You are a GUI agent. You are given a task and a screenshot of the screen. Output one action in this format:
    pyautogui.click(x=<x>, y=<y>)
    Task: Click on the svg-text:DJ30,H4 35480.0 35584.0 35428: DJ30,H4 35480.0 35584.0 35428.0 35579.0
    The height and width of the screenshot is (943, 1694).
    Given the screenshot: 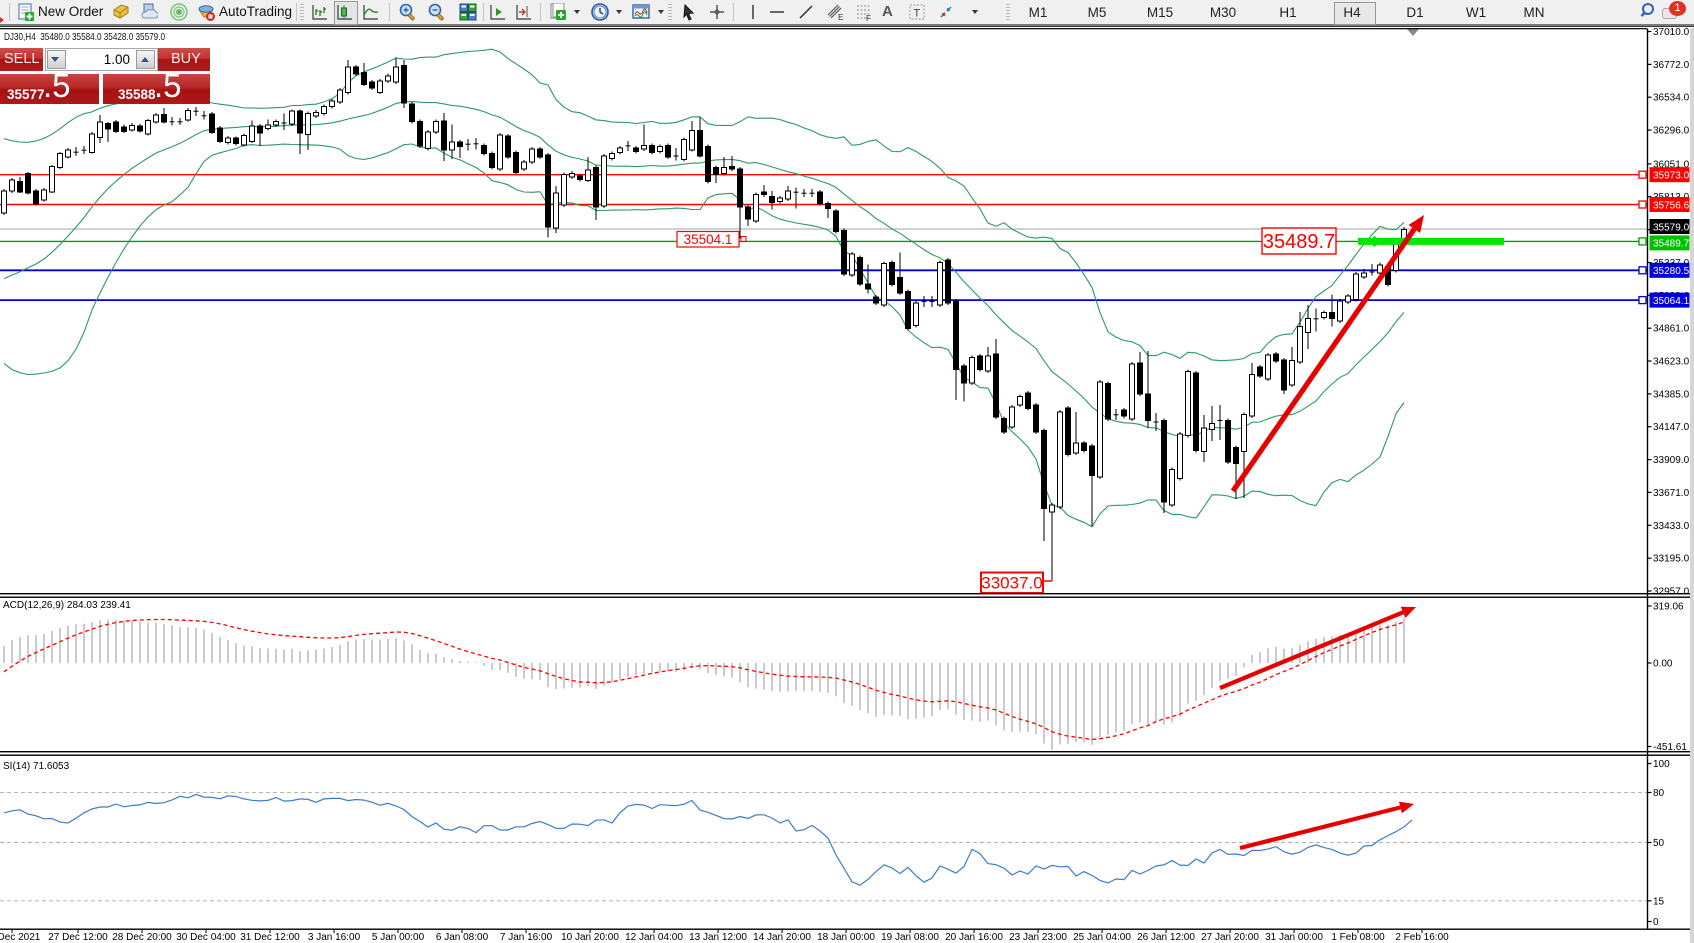 What is the action you would take?
    pyautogui.click(x=84, y=37)
    